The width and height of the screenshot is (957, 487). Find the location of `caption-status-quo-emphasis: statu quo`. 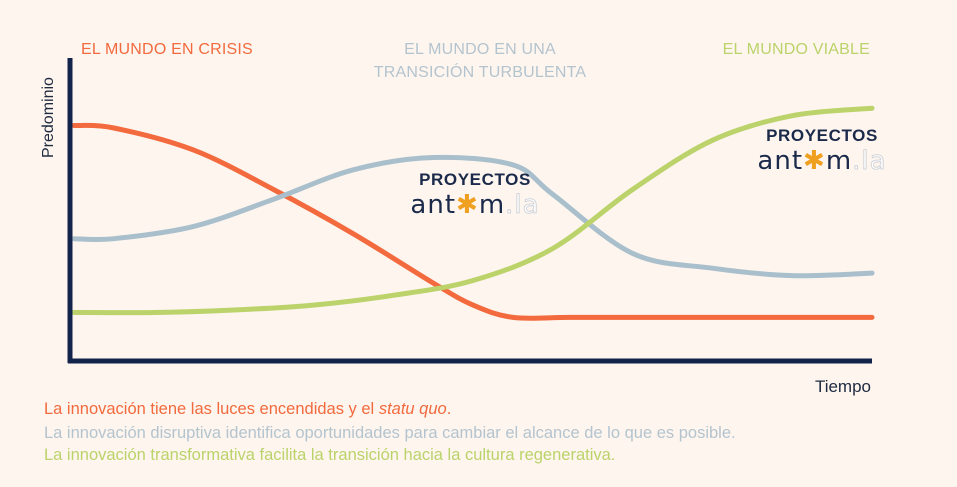

caption-status-quo-emphasis: statu quo is located at coordinates (412, 409).